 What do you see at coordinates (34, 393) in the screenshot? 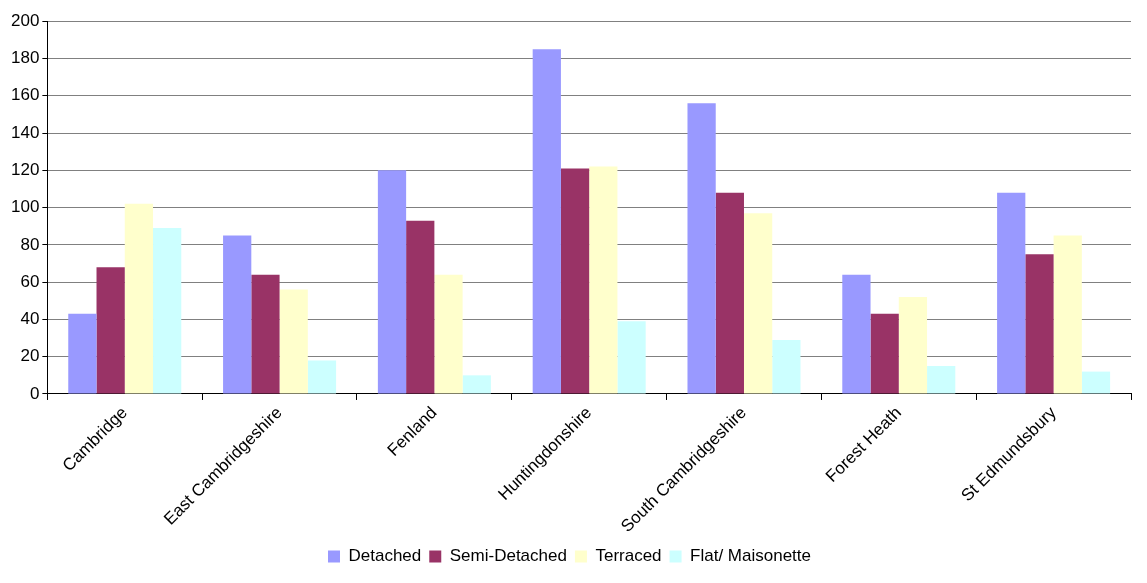
I see `y-tick-label: 0` at bounding box center [34, 393].